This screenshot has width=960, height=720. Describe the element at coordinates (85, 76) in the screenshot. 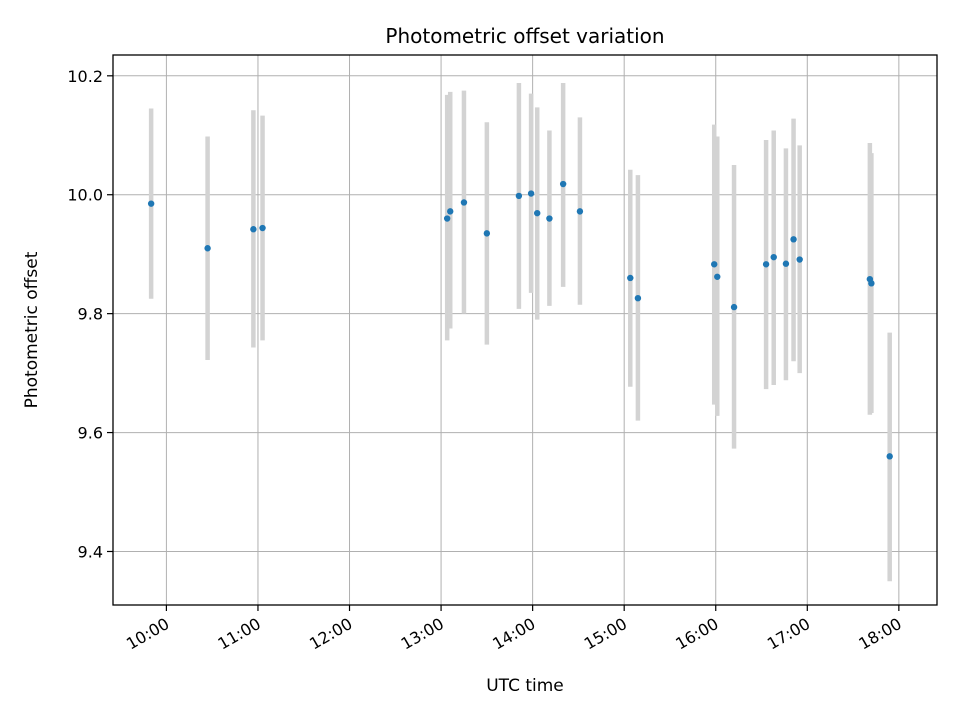

I see `y-tick-label: 10.2` at that location.